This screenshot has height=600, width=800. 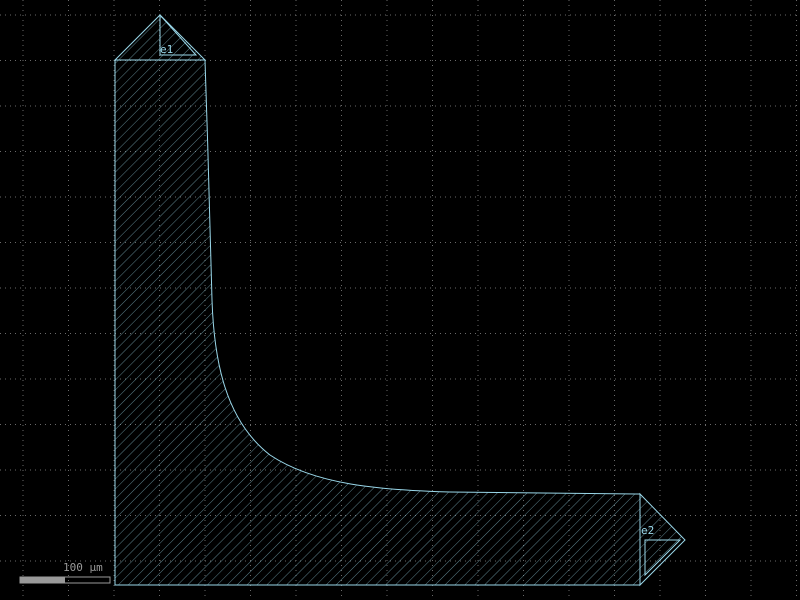 I want to click on scale-bar-fill, so click(x=42, y=580).